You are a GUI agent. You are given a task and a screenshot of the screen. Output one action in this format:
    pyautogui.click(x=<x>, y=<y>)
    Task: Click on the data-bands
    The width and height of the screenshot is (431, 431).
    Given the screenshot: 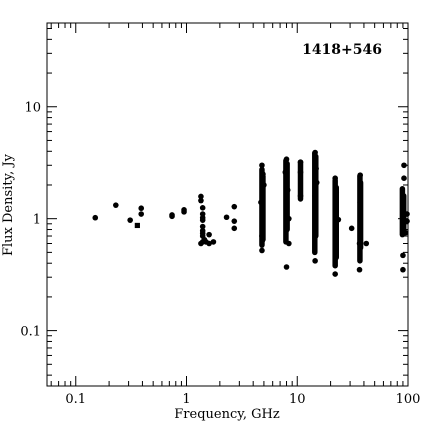 What is the action you would take?
    pyautogui.click(x=333, y=209)
    